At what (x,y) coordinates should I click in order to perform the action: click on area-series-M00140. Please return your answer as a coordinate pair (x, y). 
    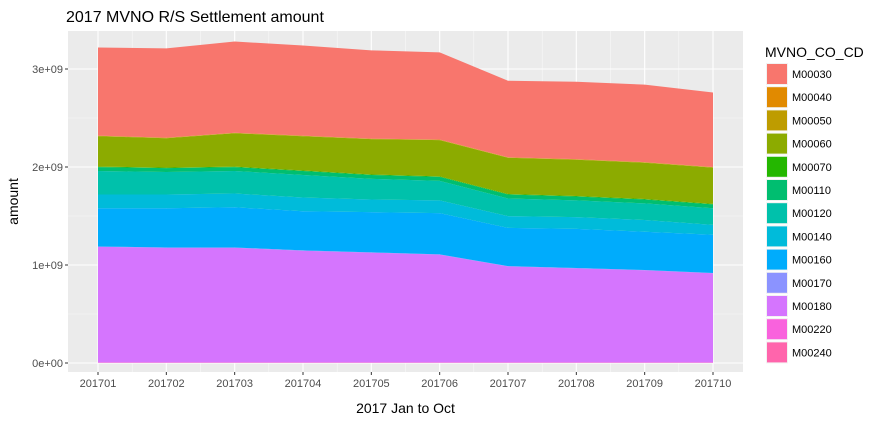
    Looking at the image, I should click on (405, 214).